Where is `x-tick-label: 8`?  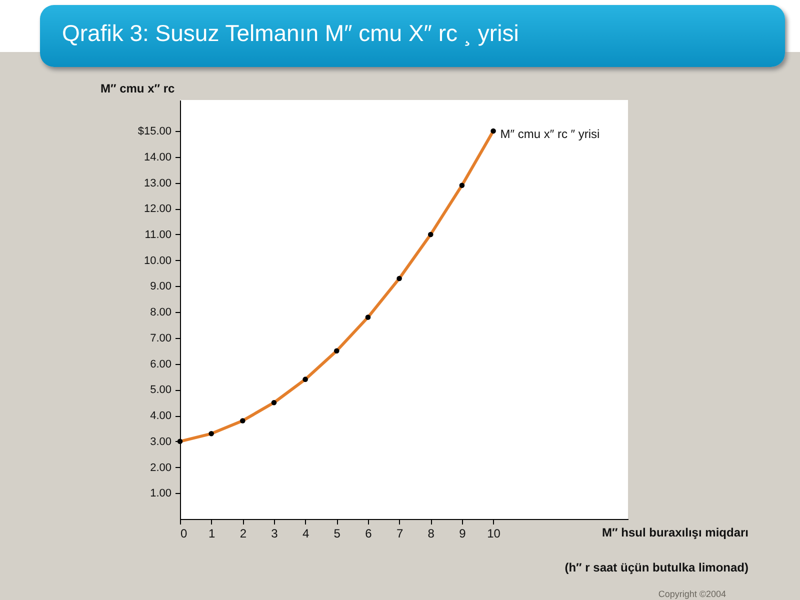 x-tick-label: 8 is located at coordinates (431, 533).